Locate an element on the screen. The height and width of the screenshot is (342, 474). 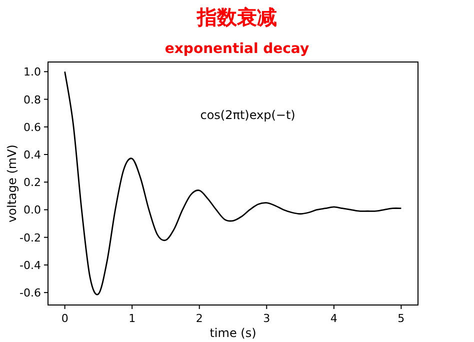
y-tick-label: 0.4 is located at coordinates (32, 155).